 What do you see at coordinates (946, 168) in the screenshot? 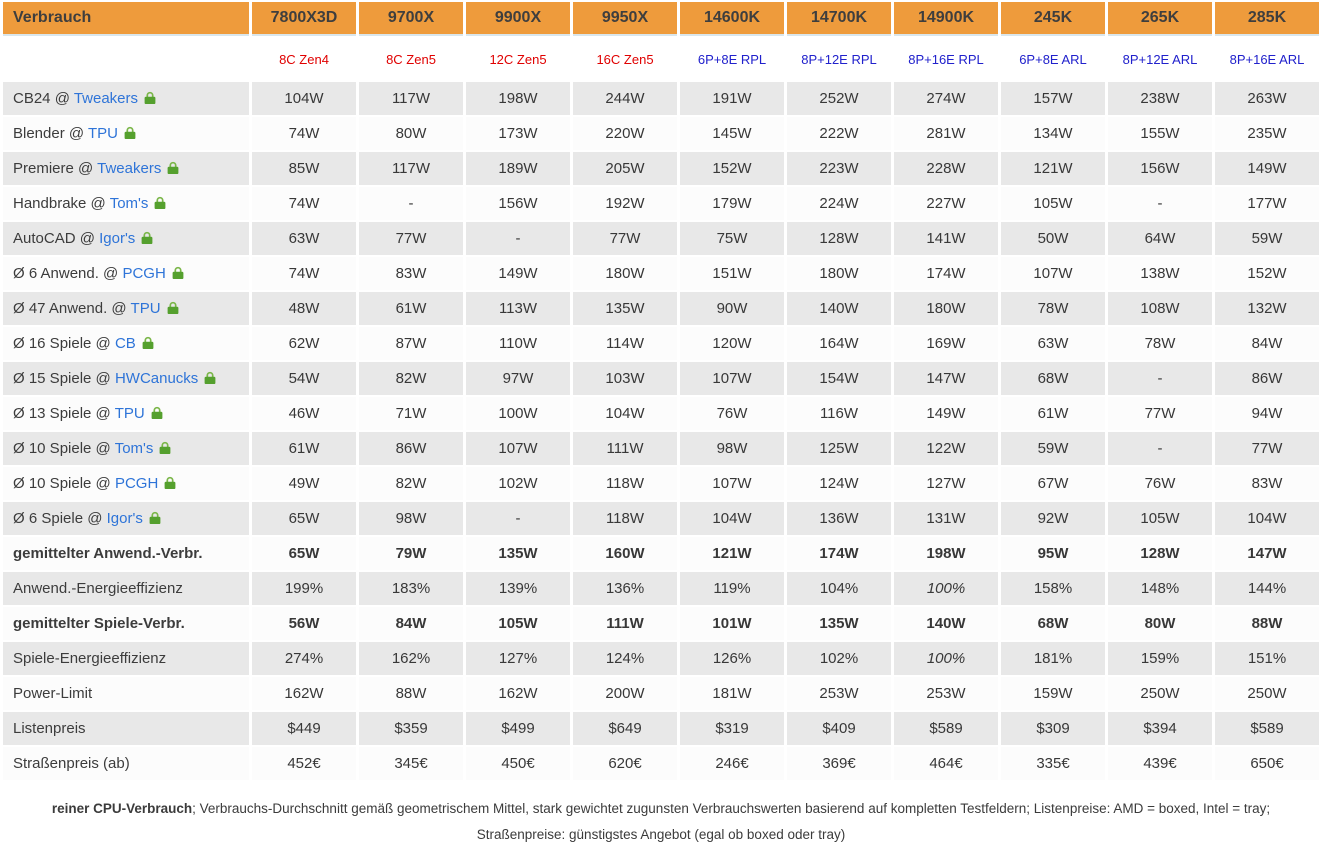
I see `value-cell: 228W` at bounding box center [946, 168].